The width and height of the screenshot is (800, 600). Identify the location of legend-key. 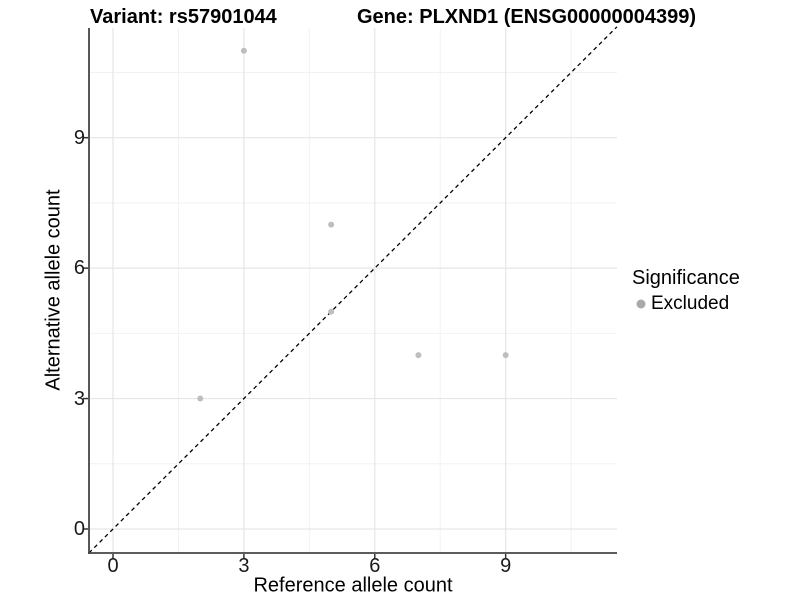
(640, 304).